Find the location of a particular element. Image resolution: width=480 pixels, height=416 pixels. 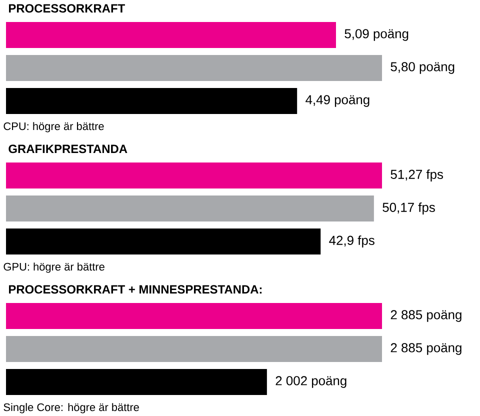

chart-title: PROCESSORKRAFT + MINNESPRESTANDA: is located at coordinates (135, 289).